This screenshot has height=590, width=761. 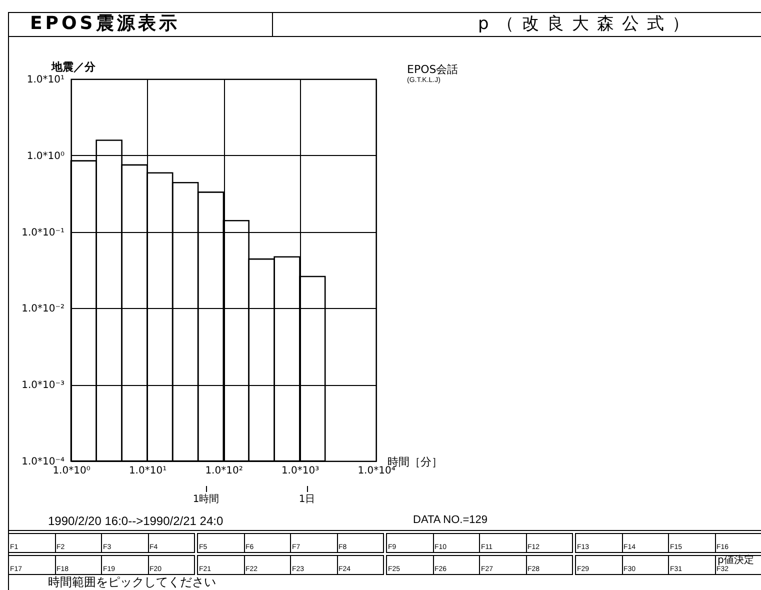 What do you see at coordinates (377, 471) in the screenshot?
I see `x-tick-label: 1.0*10⁴` at bounding box center [377, 471].